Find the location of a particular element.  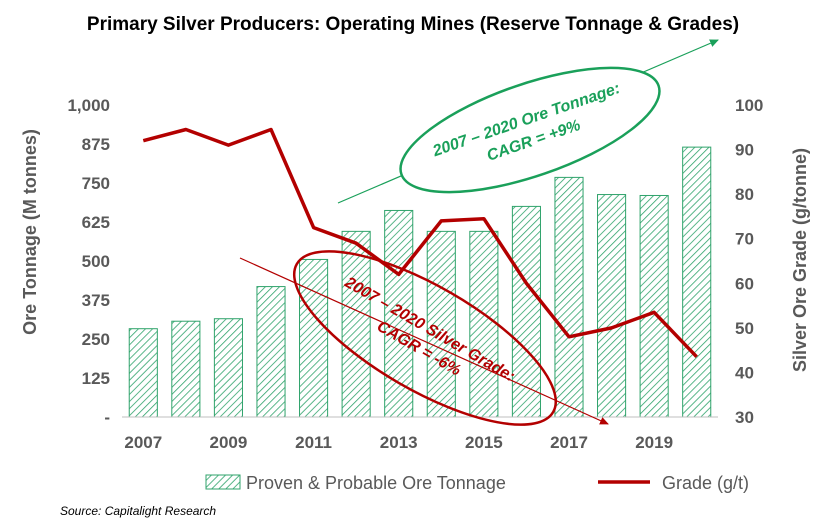

bar-2019 is located at coordinates (654, 306).